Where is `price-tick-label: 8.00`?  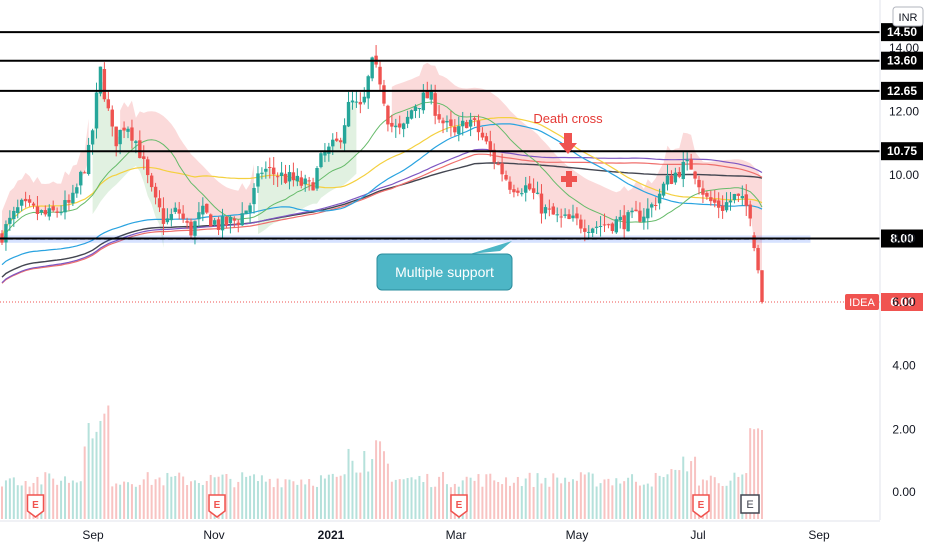 price-tick-label: 8.00 is located at coordinates (904, 239).